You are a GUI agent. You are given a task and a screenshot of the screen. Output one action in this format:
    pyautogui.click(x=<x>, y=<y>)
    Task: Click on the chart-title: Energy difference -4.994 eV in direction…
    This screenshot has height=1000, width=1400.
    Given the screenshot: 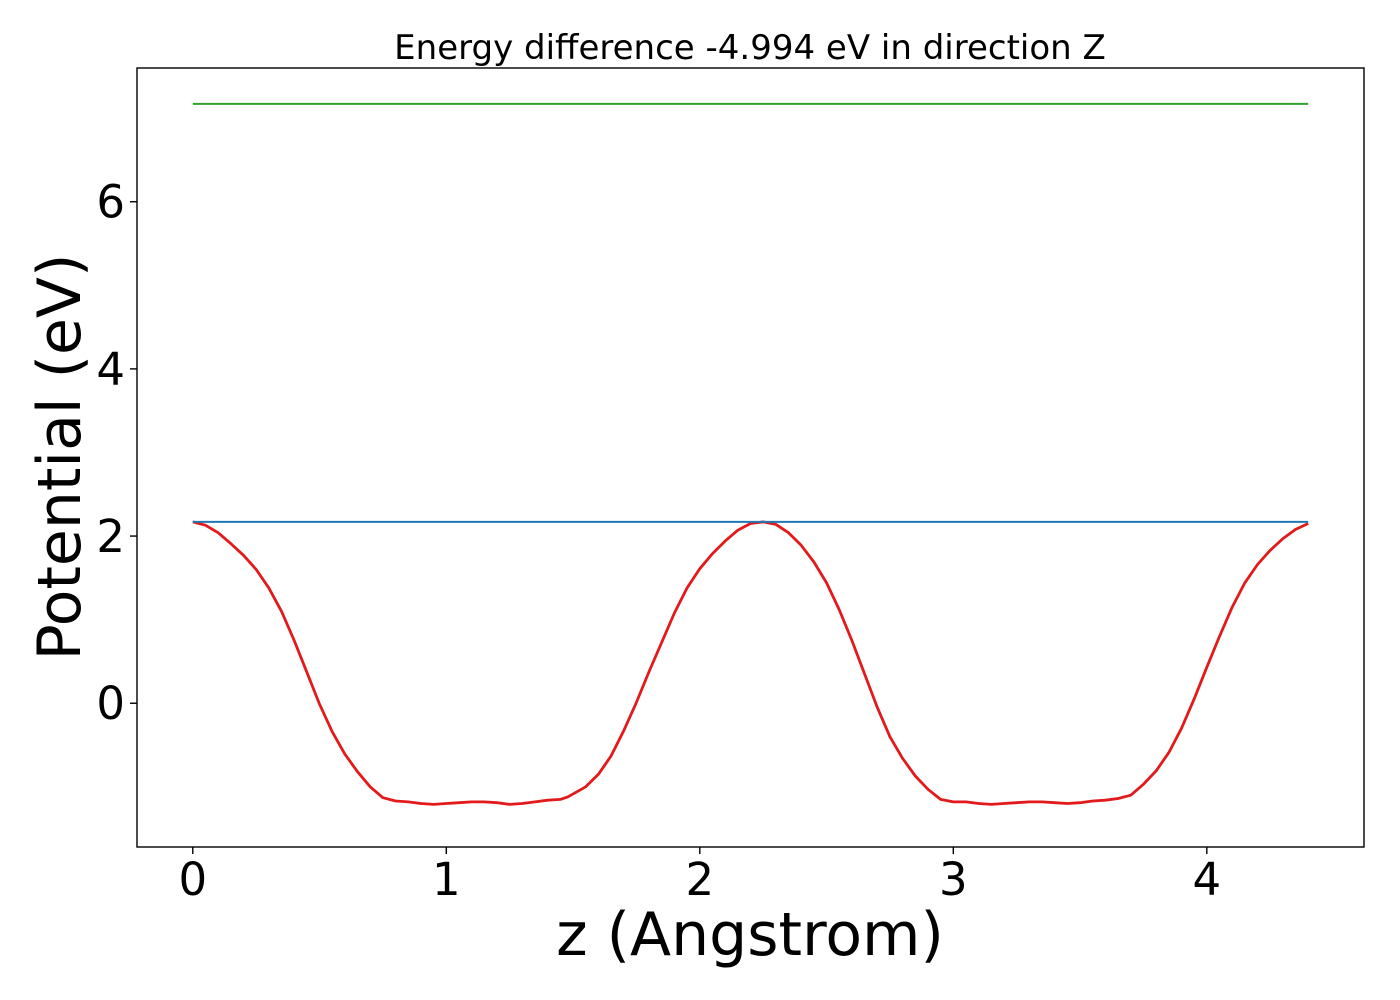 What is the action you would take?
    pyautogui.click(x=750, y=48)
    